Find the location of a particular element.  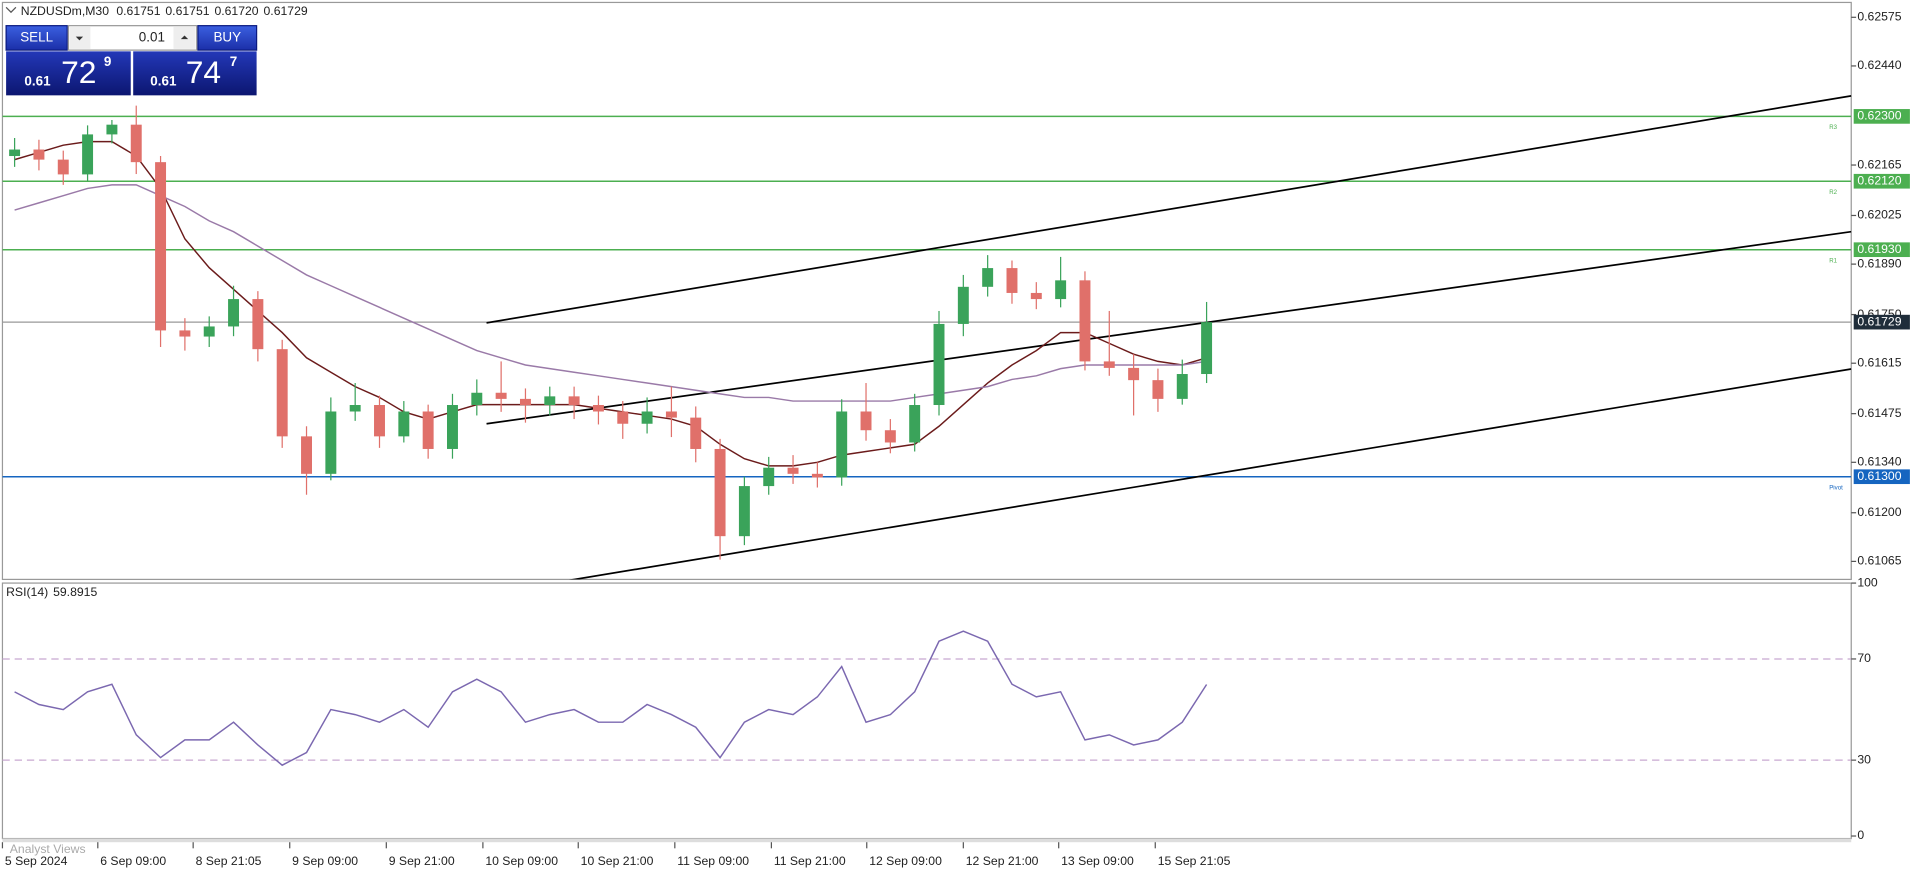

y-tick-label: 0.61200 is located at coordinates (1879, 512).